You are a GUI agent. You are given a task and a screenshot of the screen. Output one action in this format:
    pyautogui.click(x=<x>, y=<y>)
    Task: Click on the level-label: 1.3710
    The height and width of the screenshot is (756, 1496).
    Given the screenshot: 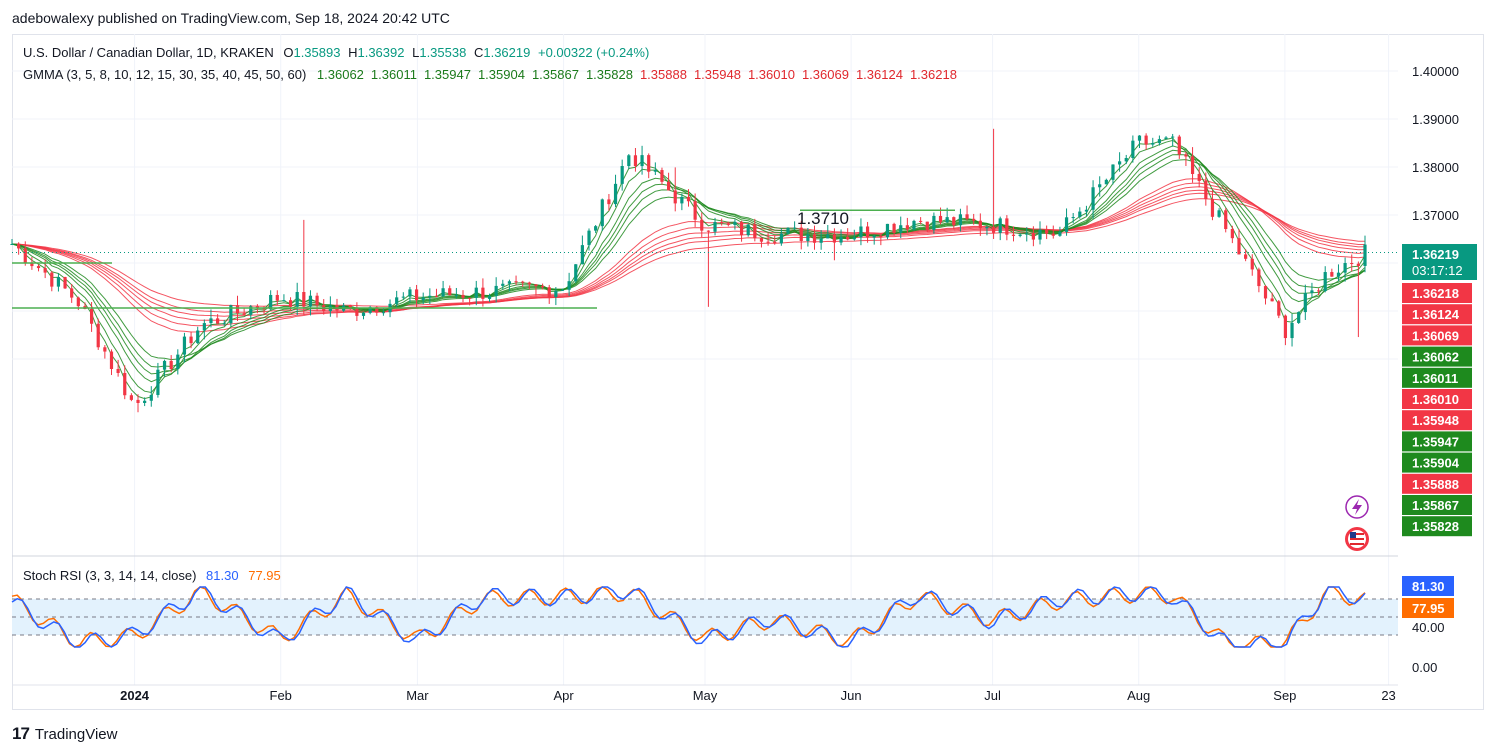 What is the action you would take?
    pyautogui.click(x=823, y=218)
    